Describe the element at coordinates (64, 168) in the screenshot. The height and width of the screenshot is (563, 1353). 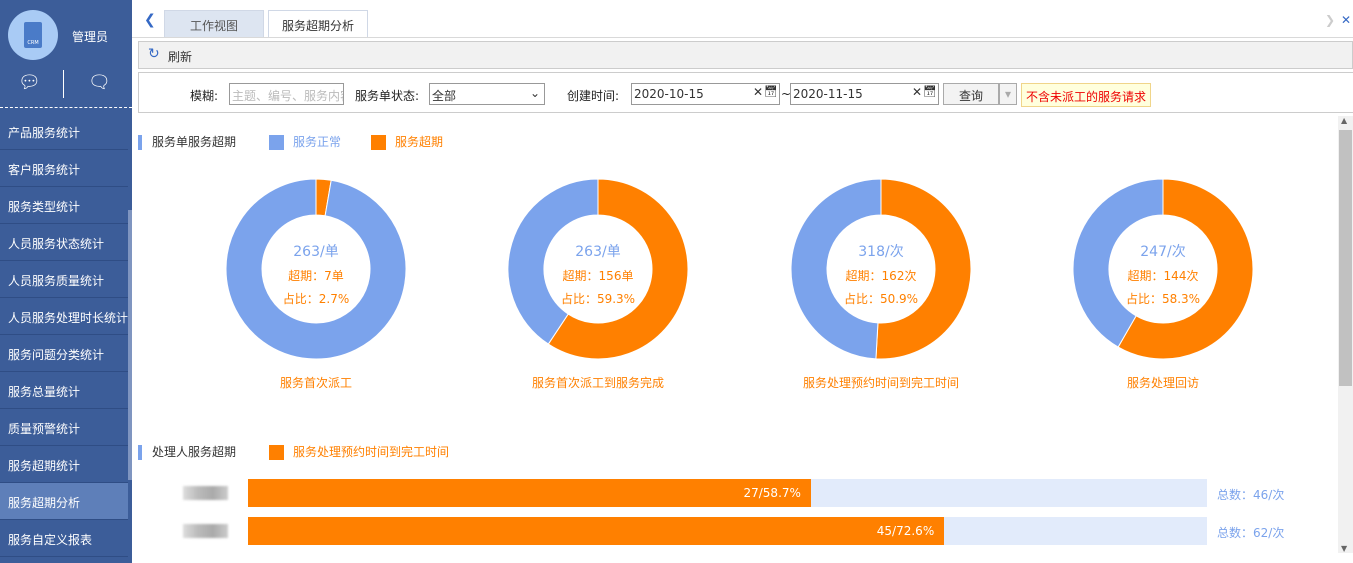
I see `sidebar-item: 客户服务统计` at that location.